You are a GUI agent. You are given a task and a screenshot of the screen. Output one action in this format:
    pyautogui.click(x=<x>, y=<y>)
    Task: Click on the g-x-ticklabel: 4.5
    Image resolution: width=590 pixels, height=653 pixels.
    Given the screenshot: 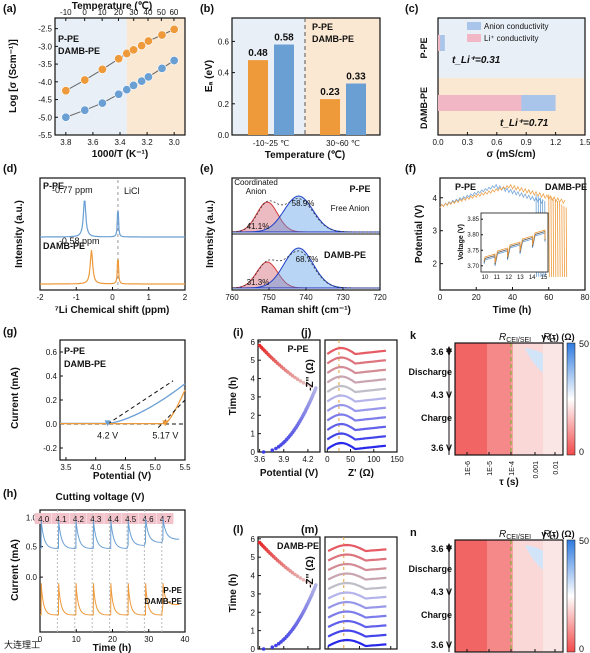 What is the action you would take?
    pyautogui.click(x=126, y=467)
    